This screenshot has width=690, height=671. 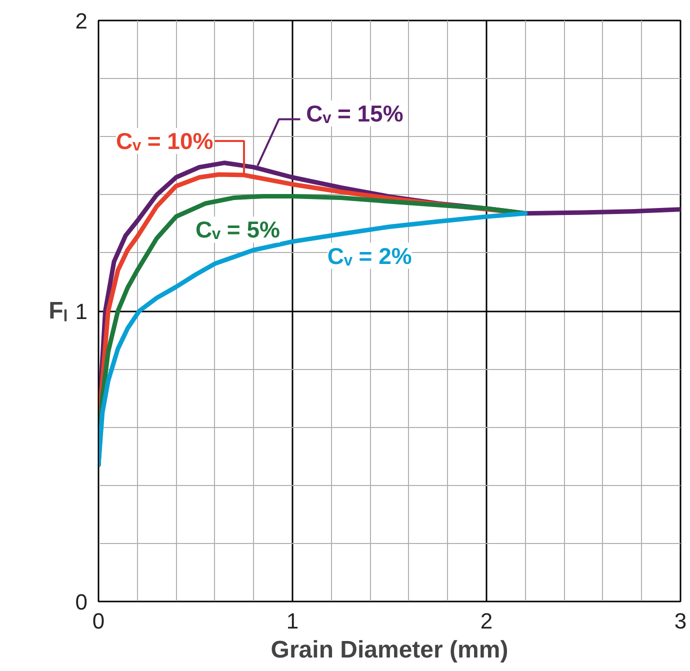 What do you see at coordinates (58, 311) in the screenshot?
I see `y-axis-title: Fₗ` at bounding box center [58, 311].